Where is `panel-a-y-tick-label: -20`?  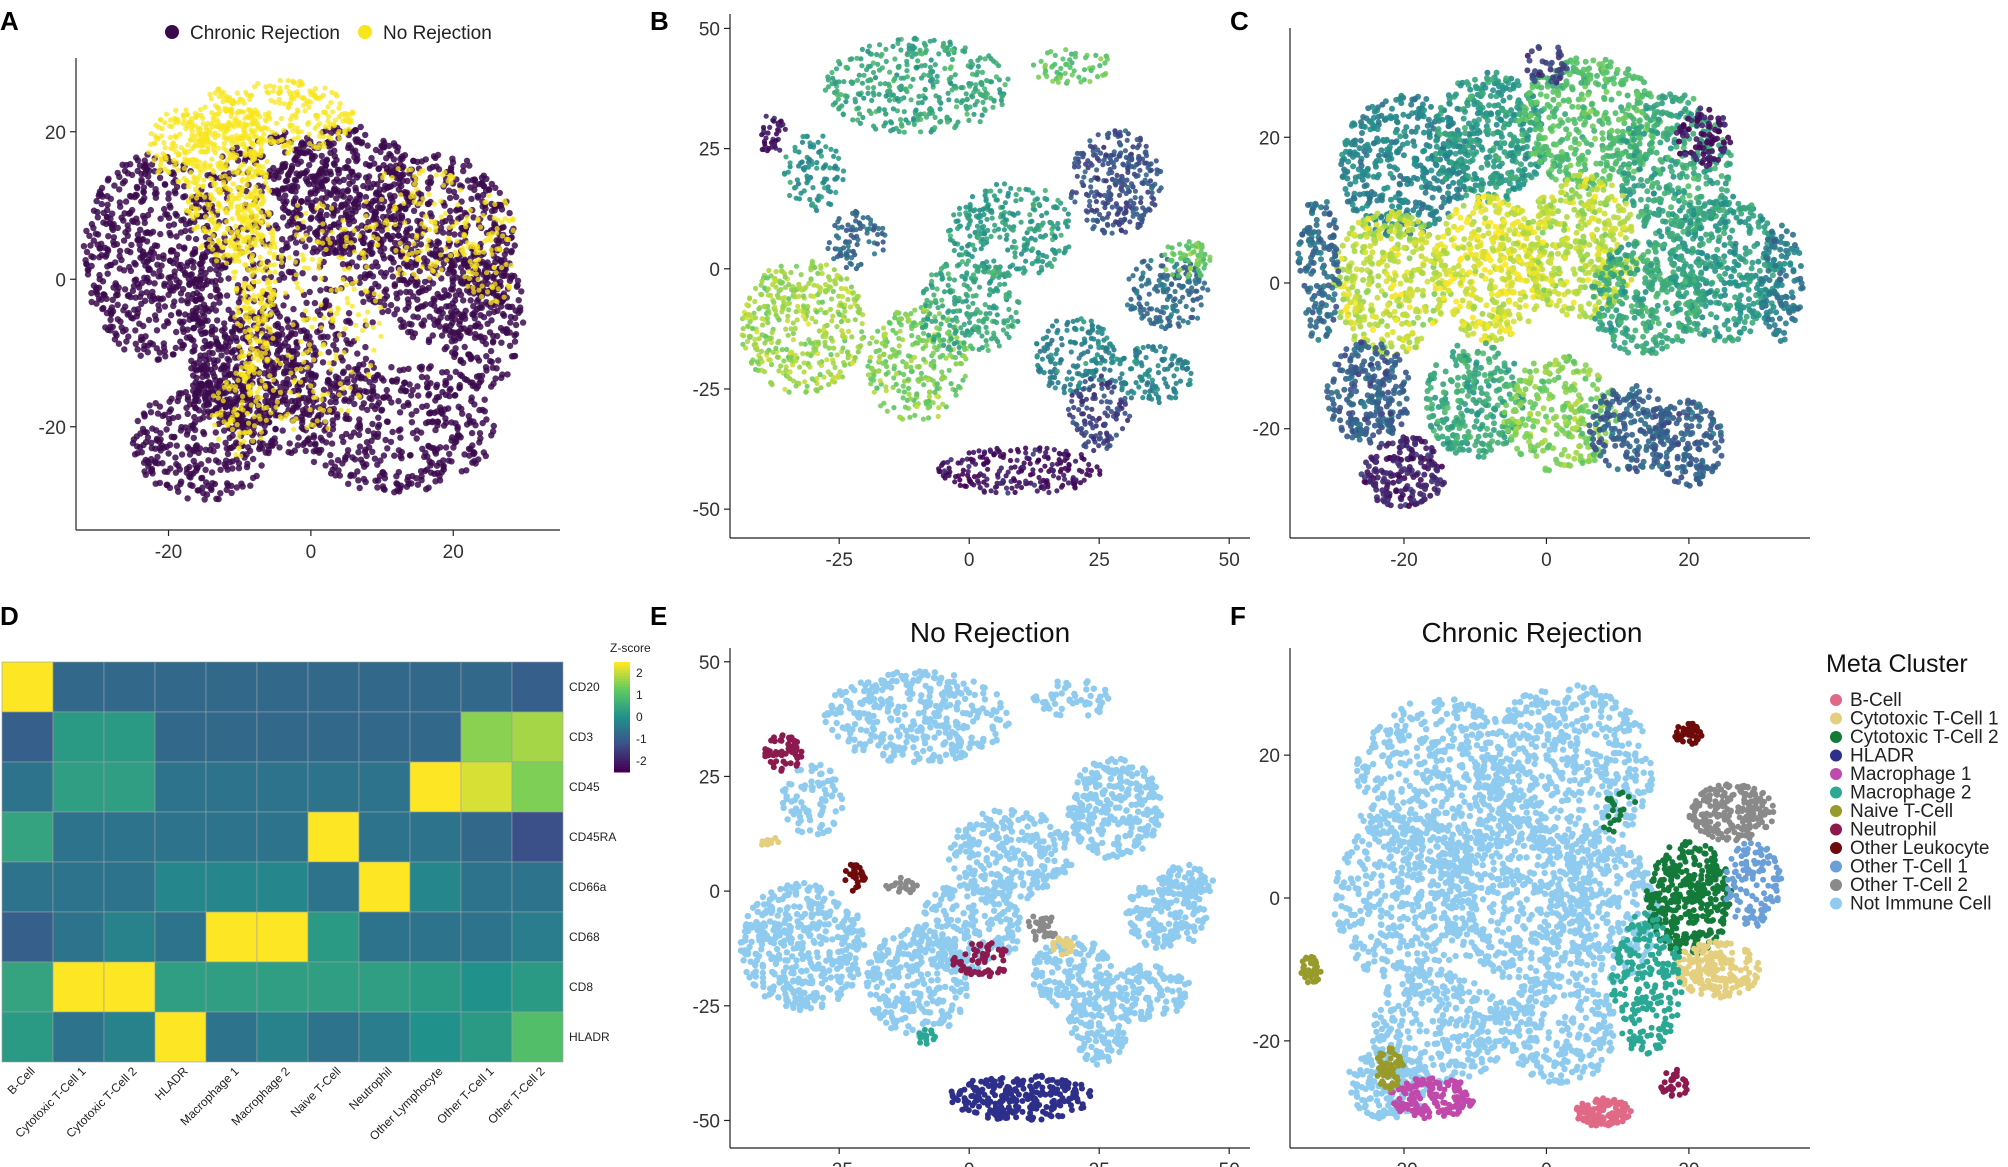 panel-a-y-tick-label: -20 is located at coordinates (52, 428).